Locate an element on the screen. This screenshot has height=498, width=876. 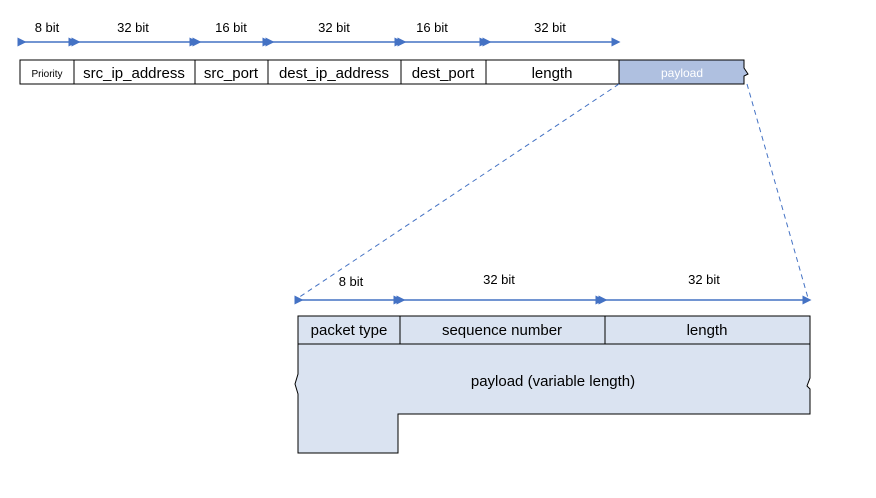
inner-field-length is located at coordinates (707, 330).